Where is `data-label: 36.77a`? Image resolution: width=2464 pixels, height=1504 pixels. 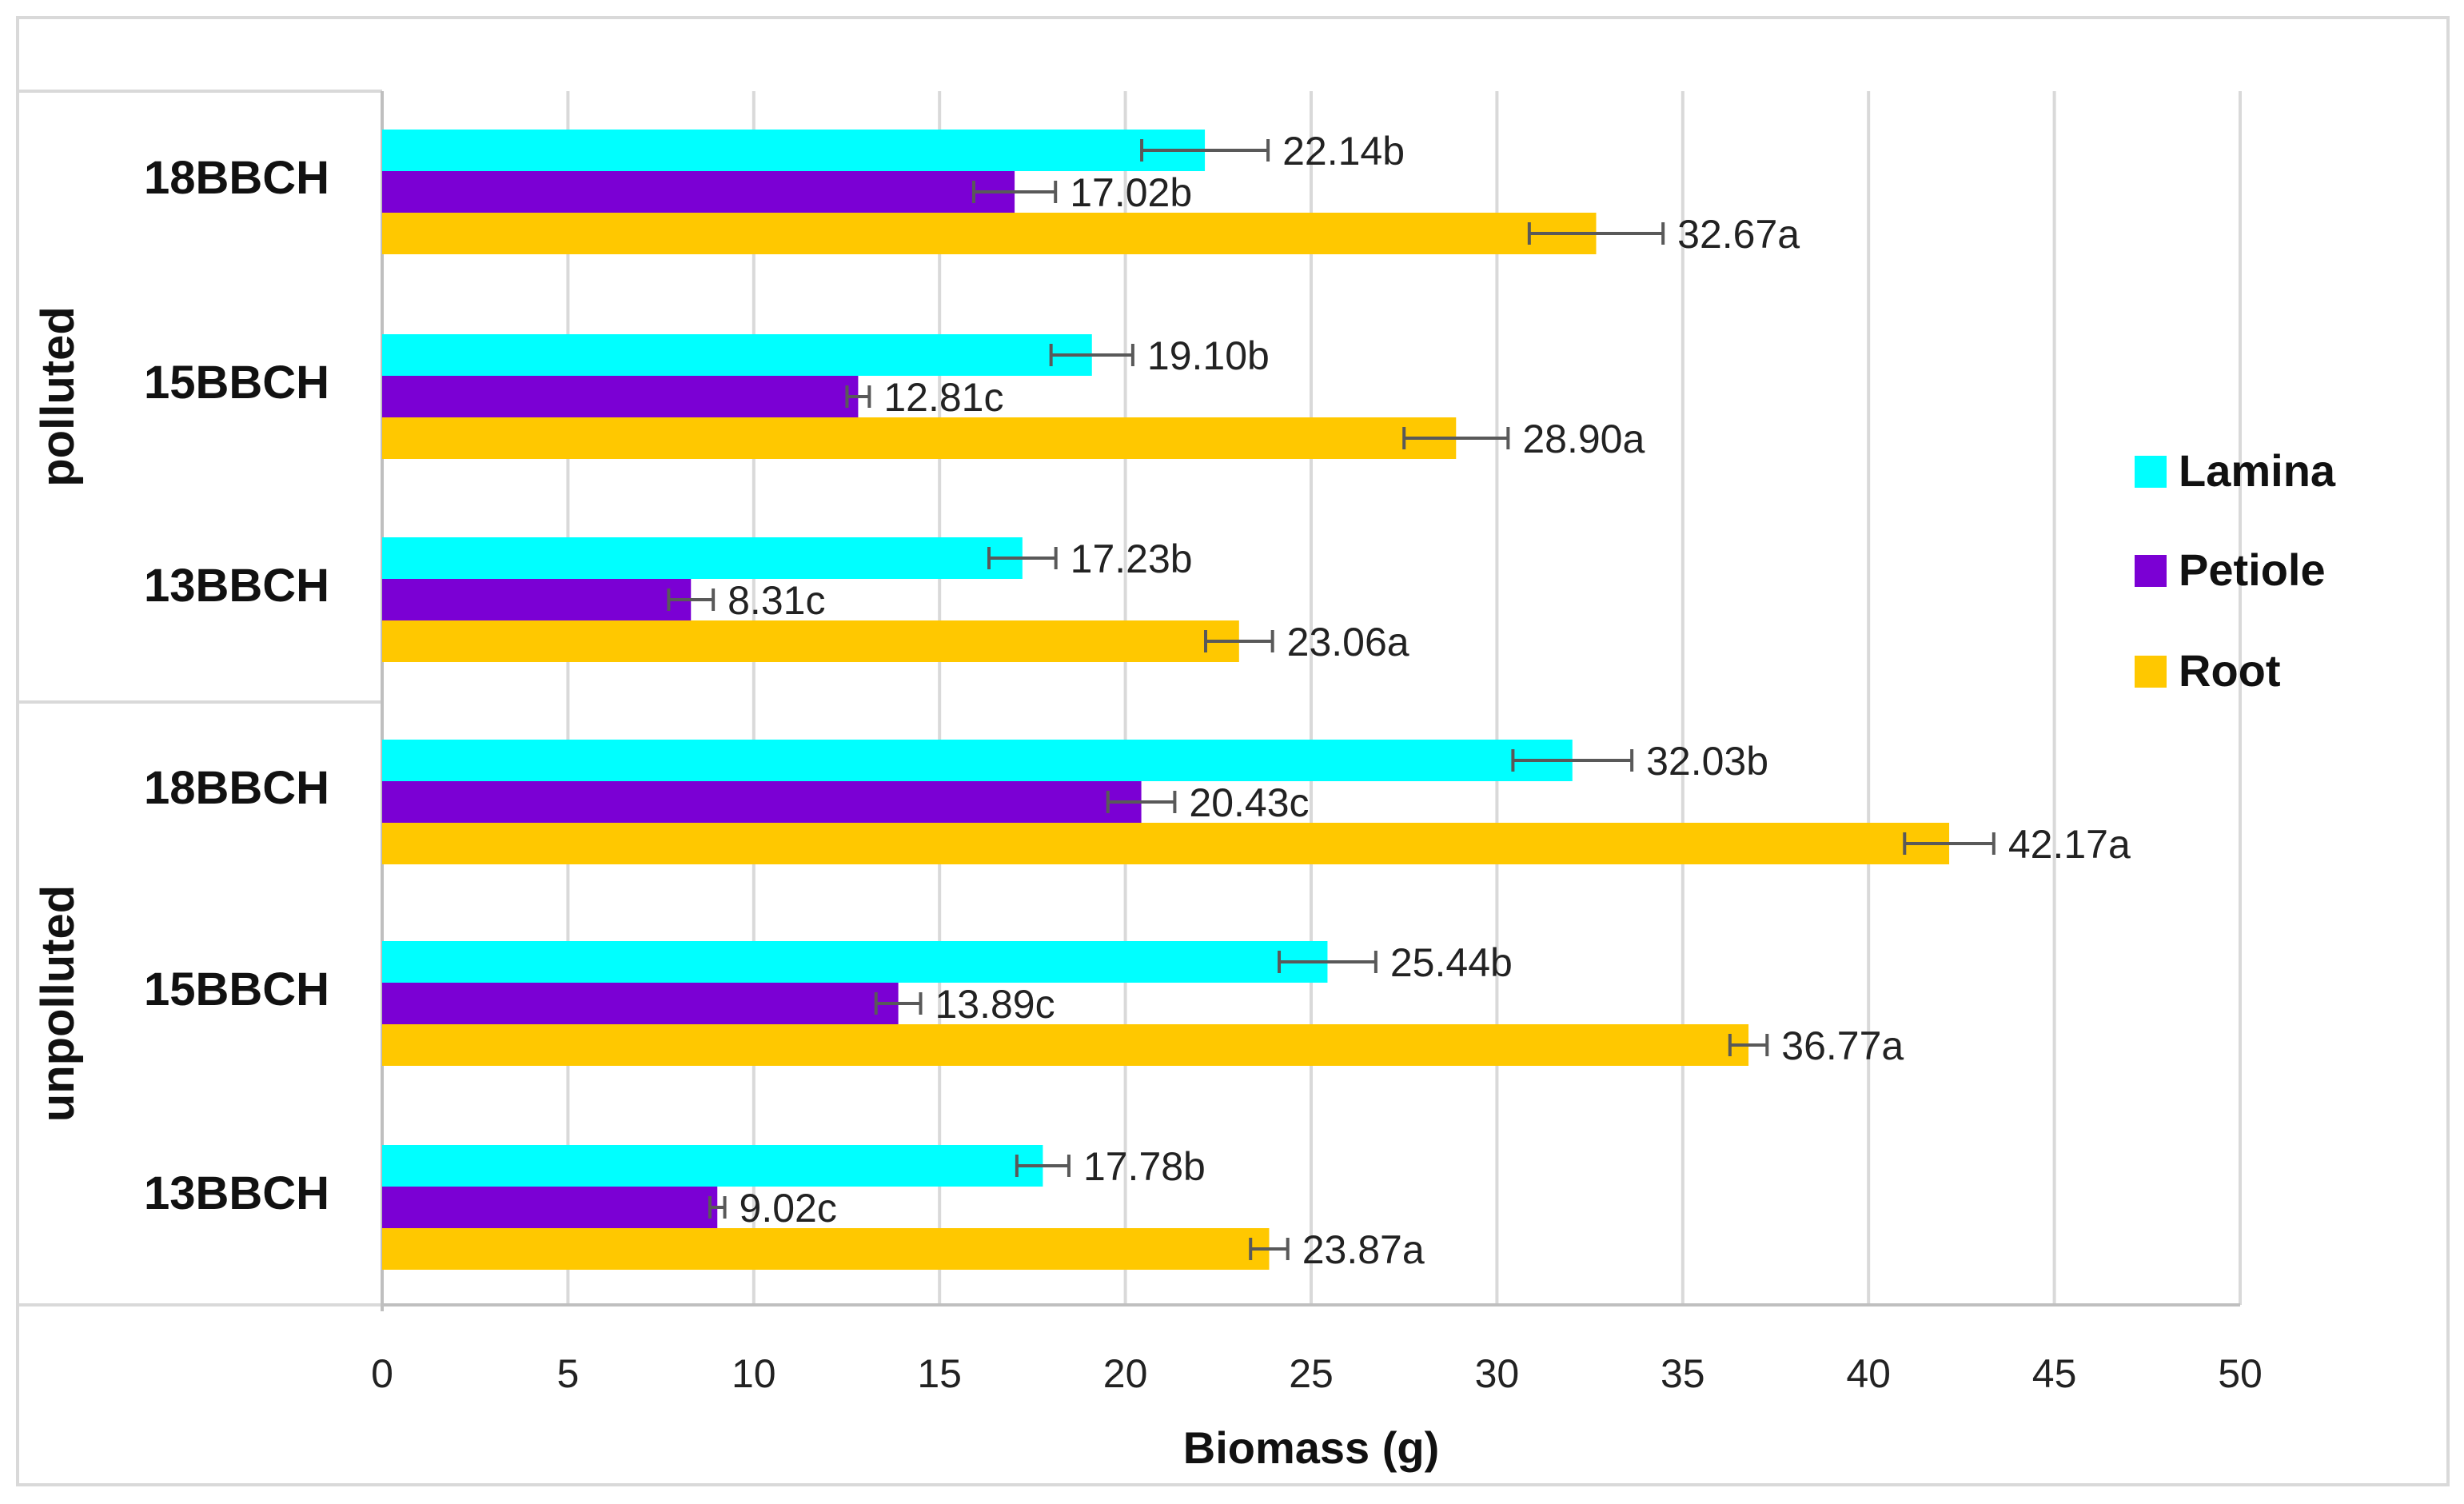 data-label: 36.77a is located at coordinates (1842, 1045).